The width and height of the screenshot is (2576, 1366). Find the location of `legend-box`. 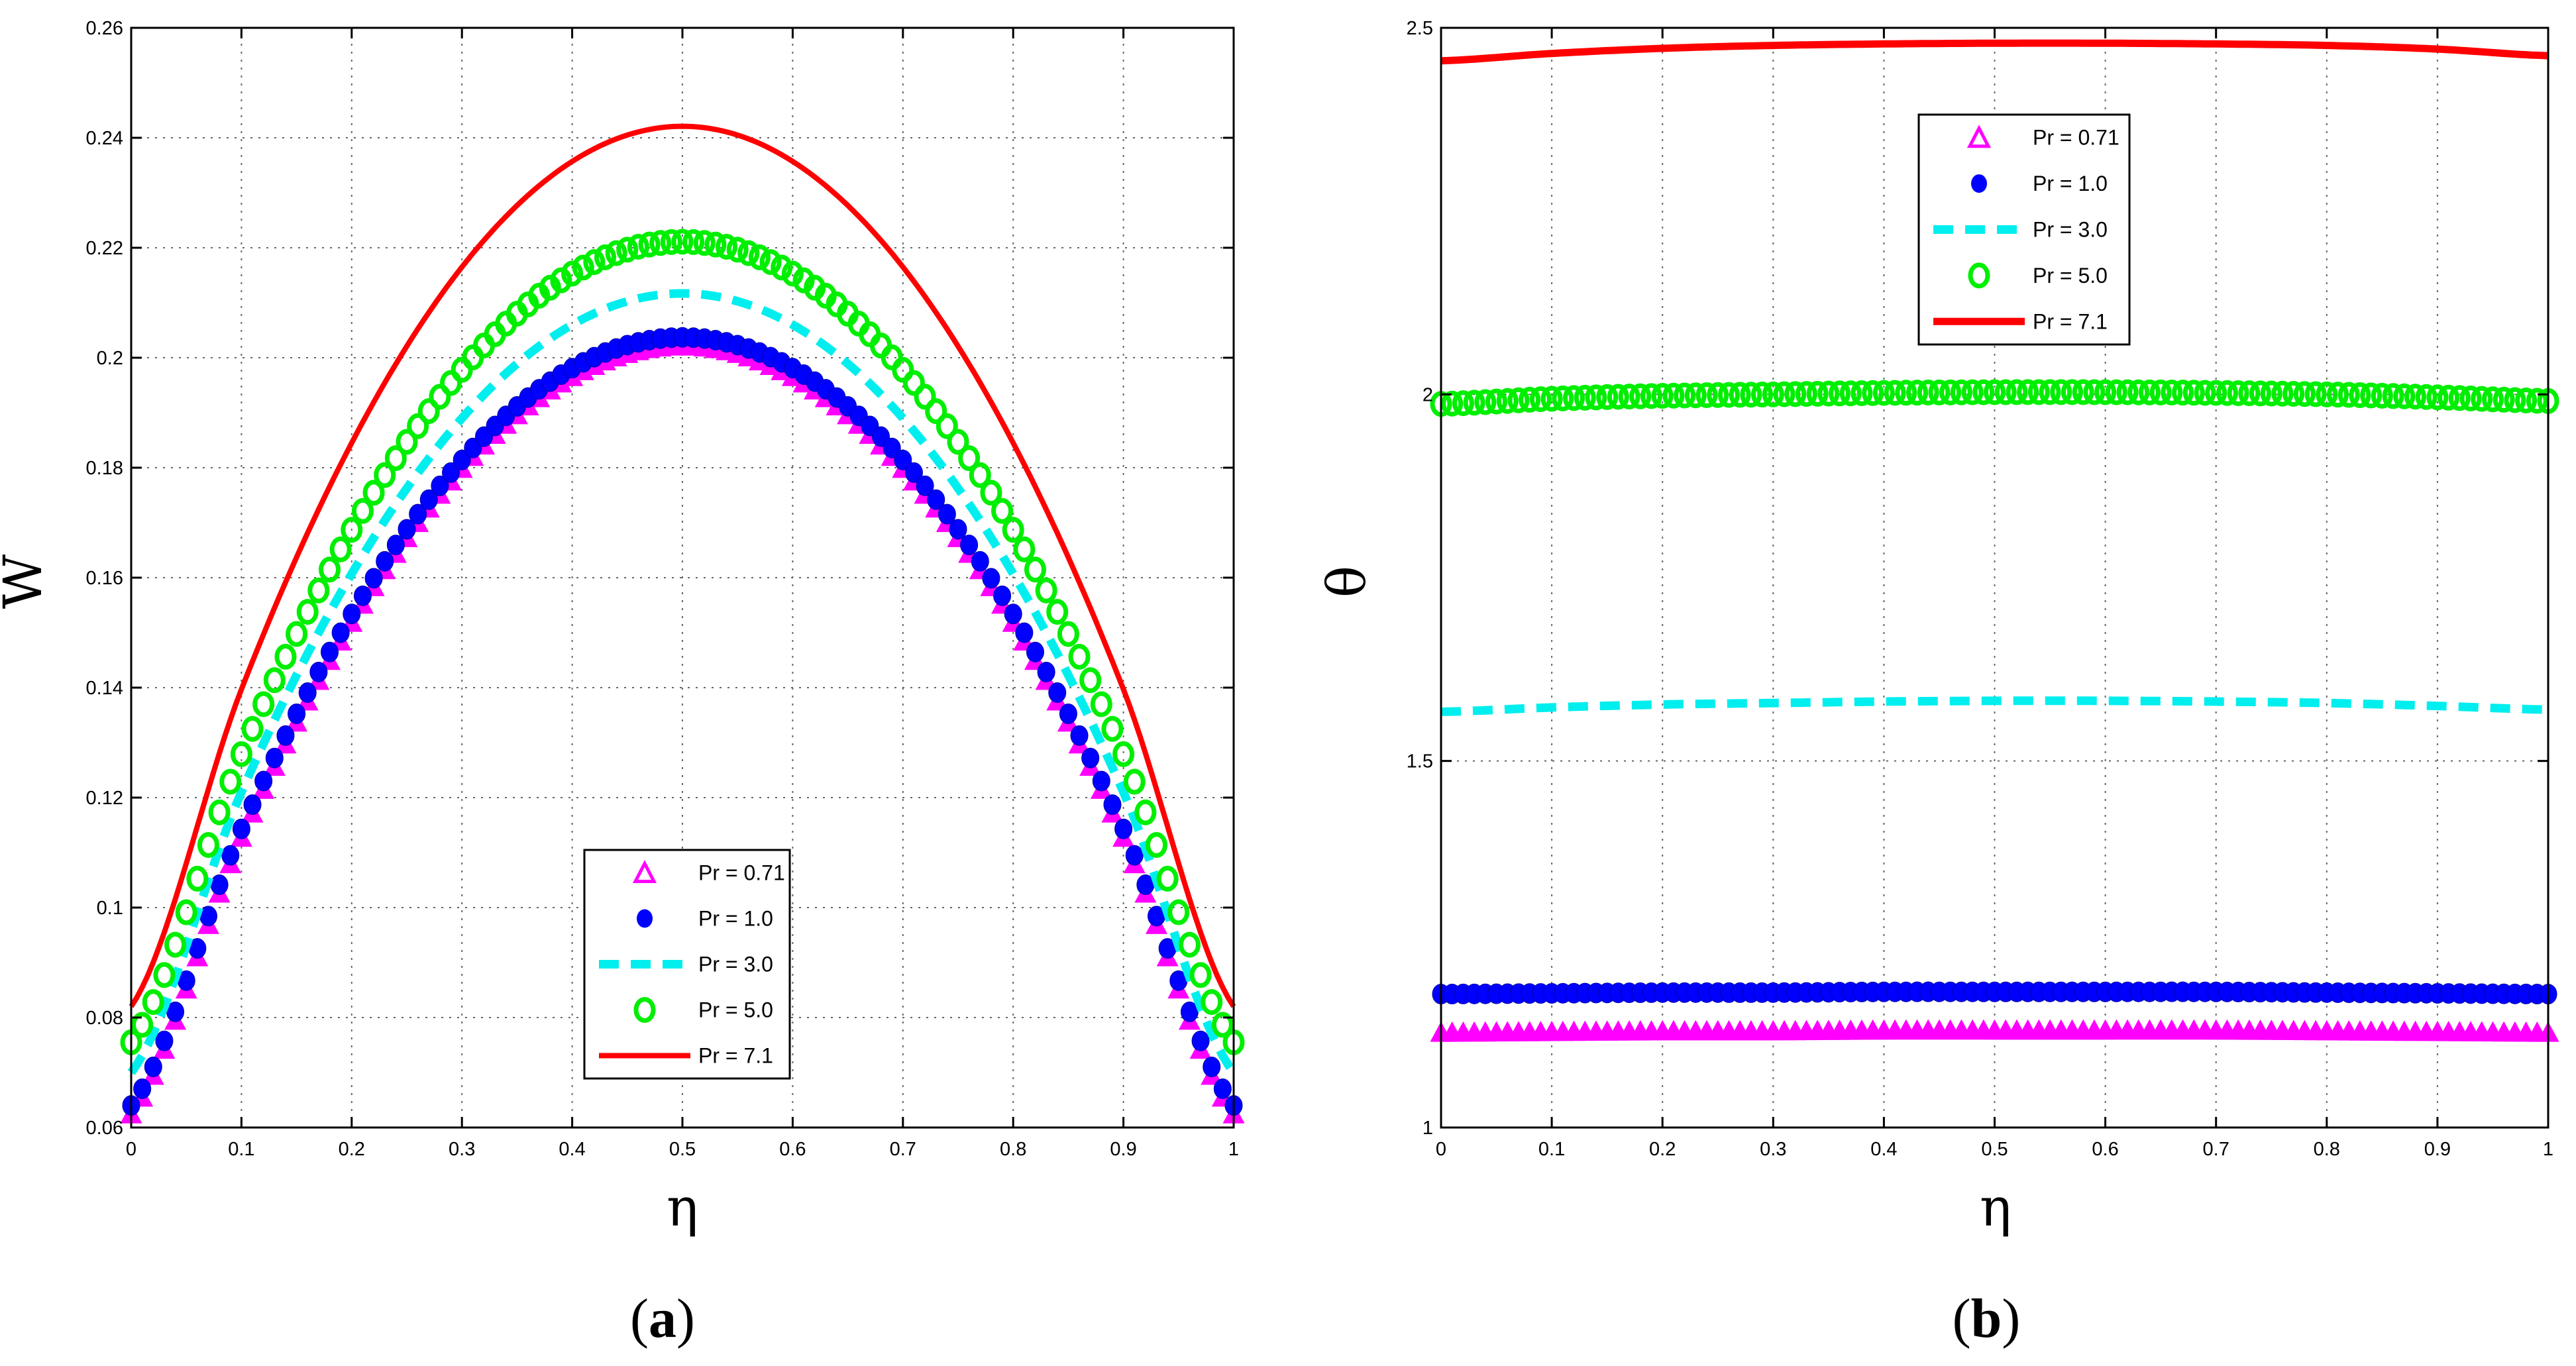

legend-box is located at coordinates (2024, 229).